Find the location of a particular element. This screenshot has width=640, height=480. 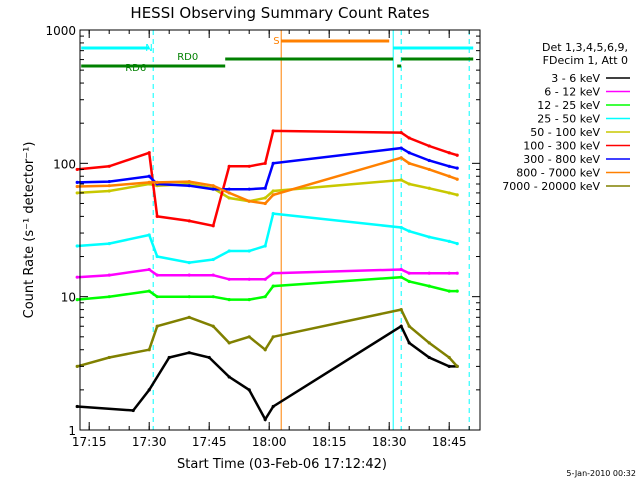

legend-label-4: 50 - 100 keV is located at coordinates (565, 132).